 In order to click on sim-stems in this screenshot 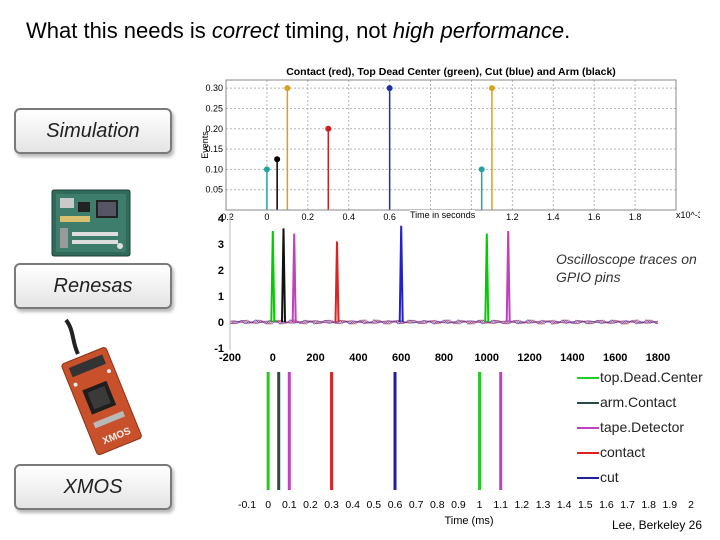, I will do `click(379, 147)`.